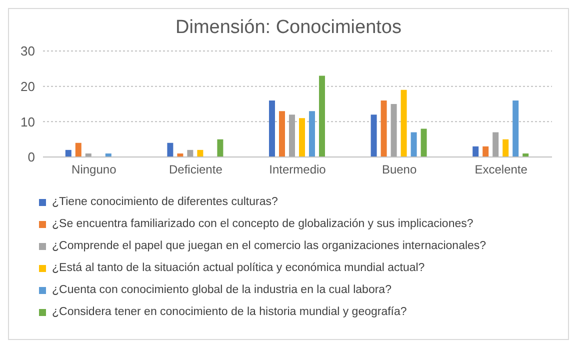  I want to click on y-tick-label: 20, so click(27, 86).